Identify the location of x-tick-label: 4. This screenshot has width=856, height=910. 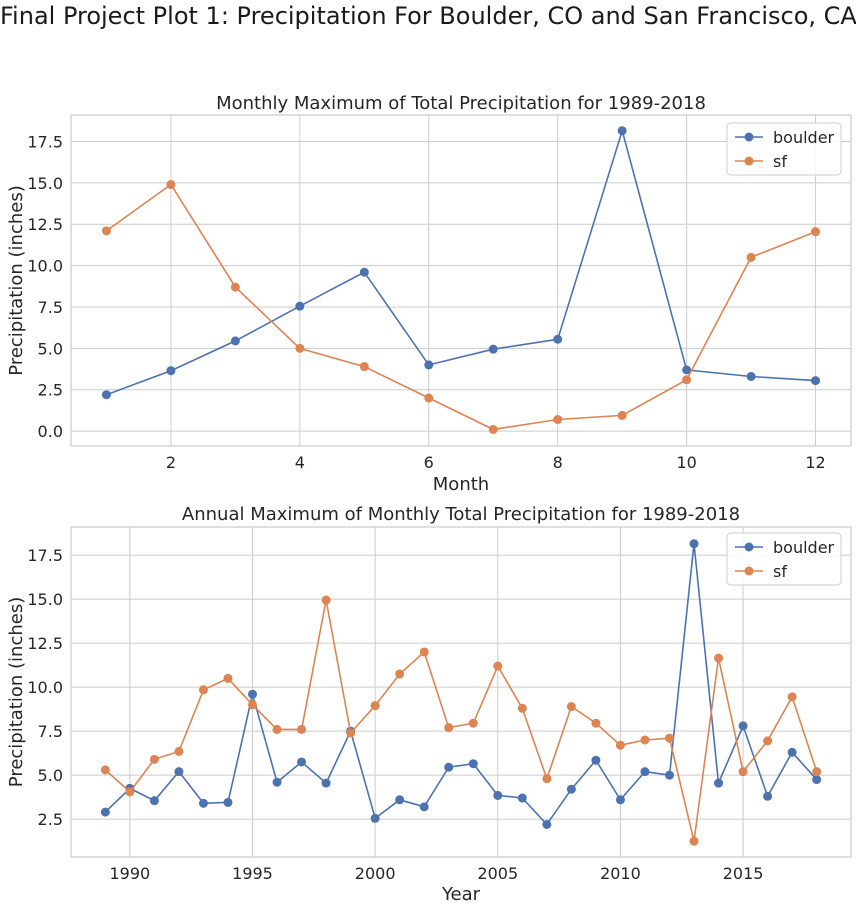
(300, 462).